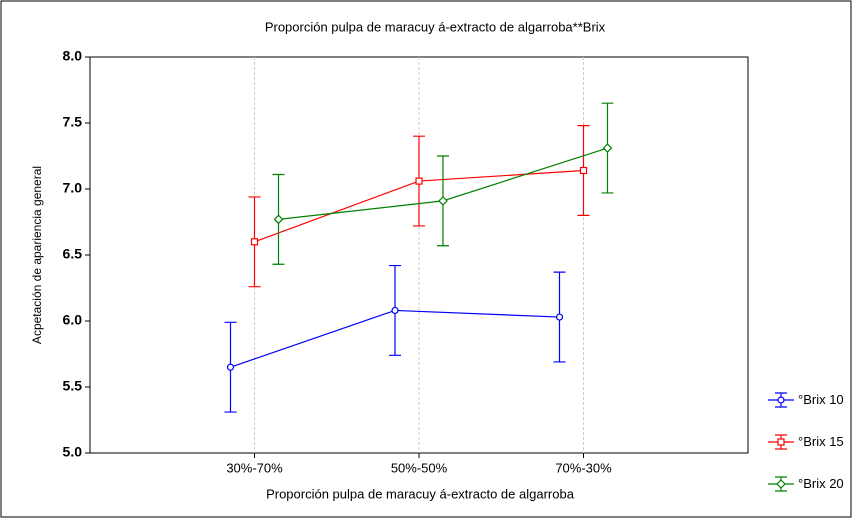 This screenshot has height=518, width=852. What do you see at coordinates (73, 452) in the screenshot?
I see `y-tick-label: 5.0` at bounding box center [73, 452].